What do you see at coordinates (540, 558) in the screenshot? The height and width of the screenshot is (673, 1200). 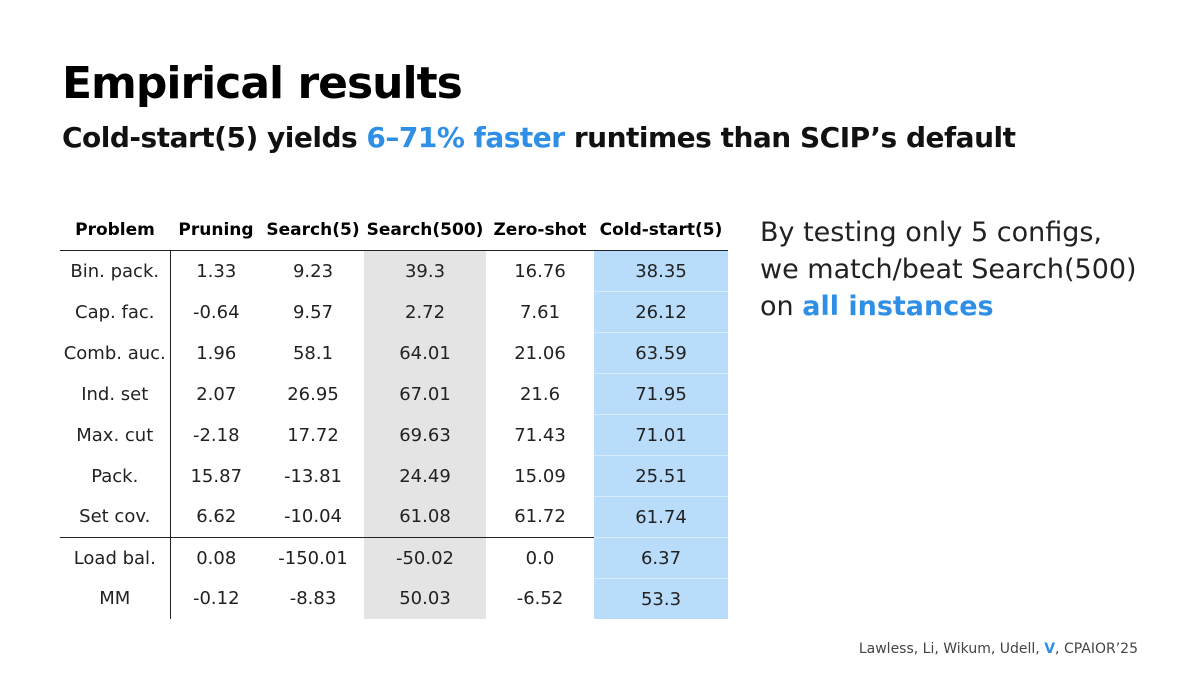 I see `cell-zero-shot: 0.0` at bounding box center [540, 558].